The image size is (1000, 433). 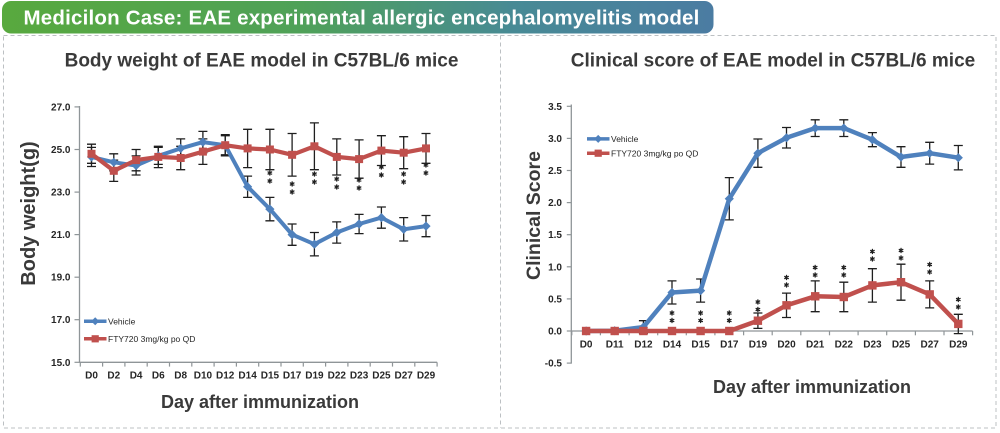 I want to click on svg-text: 2.0, so click(x=555, y=203).